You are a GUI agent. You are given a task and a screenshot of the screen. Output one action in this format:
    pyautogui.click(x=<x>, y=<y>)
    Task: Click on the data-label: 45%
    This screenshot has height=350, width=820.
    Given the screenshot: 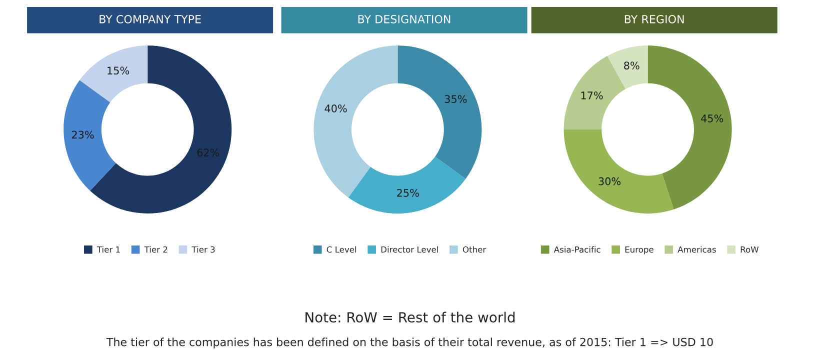 What is the action you would take?
    pyautogui.click(x=712, y=118)
    